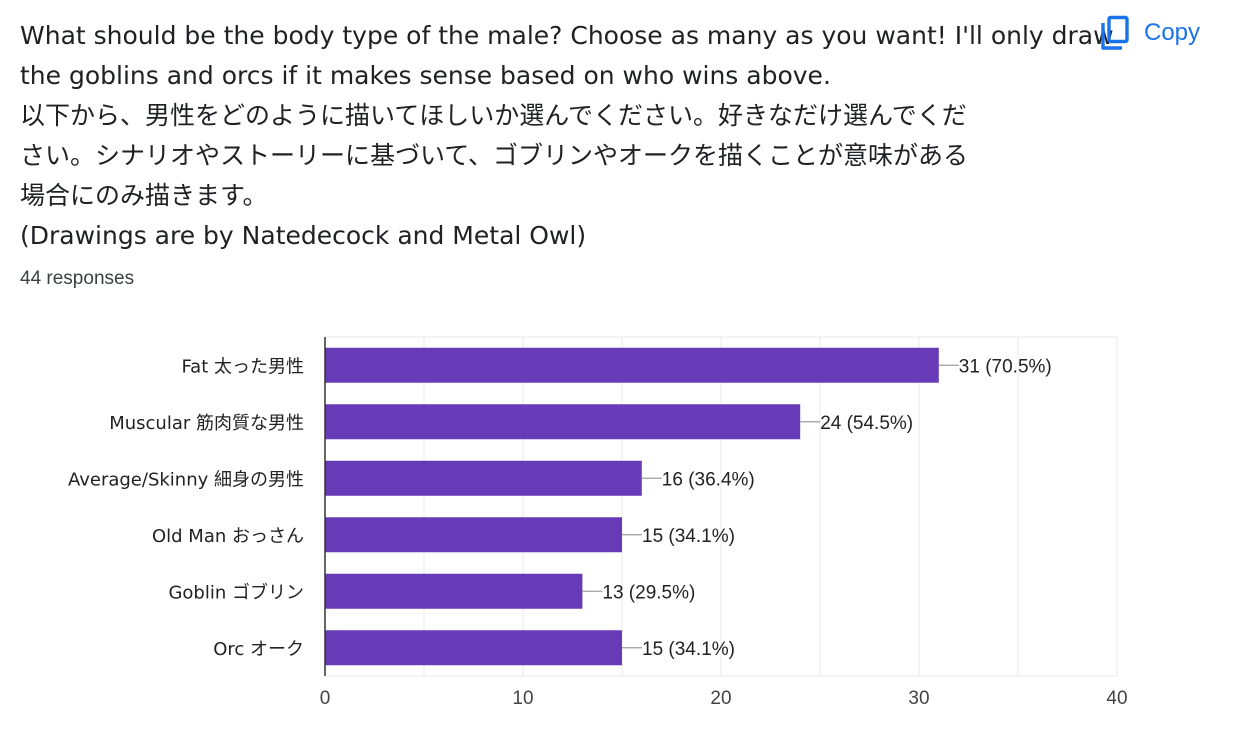  What do you see at coordinates (325, 698) in the screenshot?
I see `x-tick-label: 0` at bounding box center [325, 698].